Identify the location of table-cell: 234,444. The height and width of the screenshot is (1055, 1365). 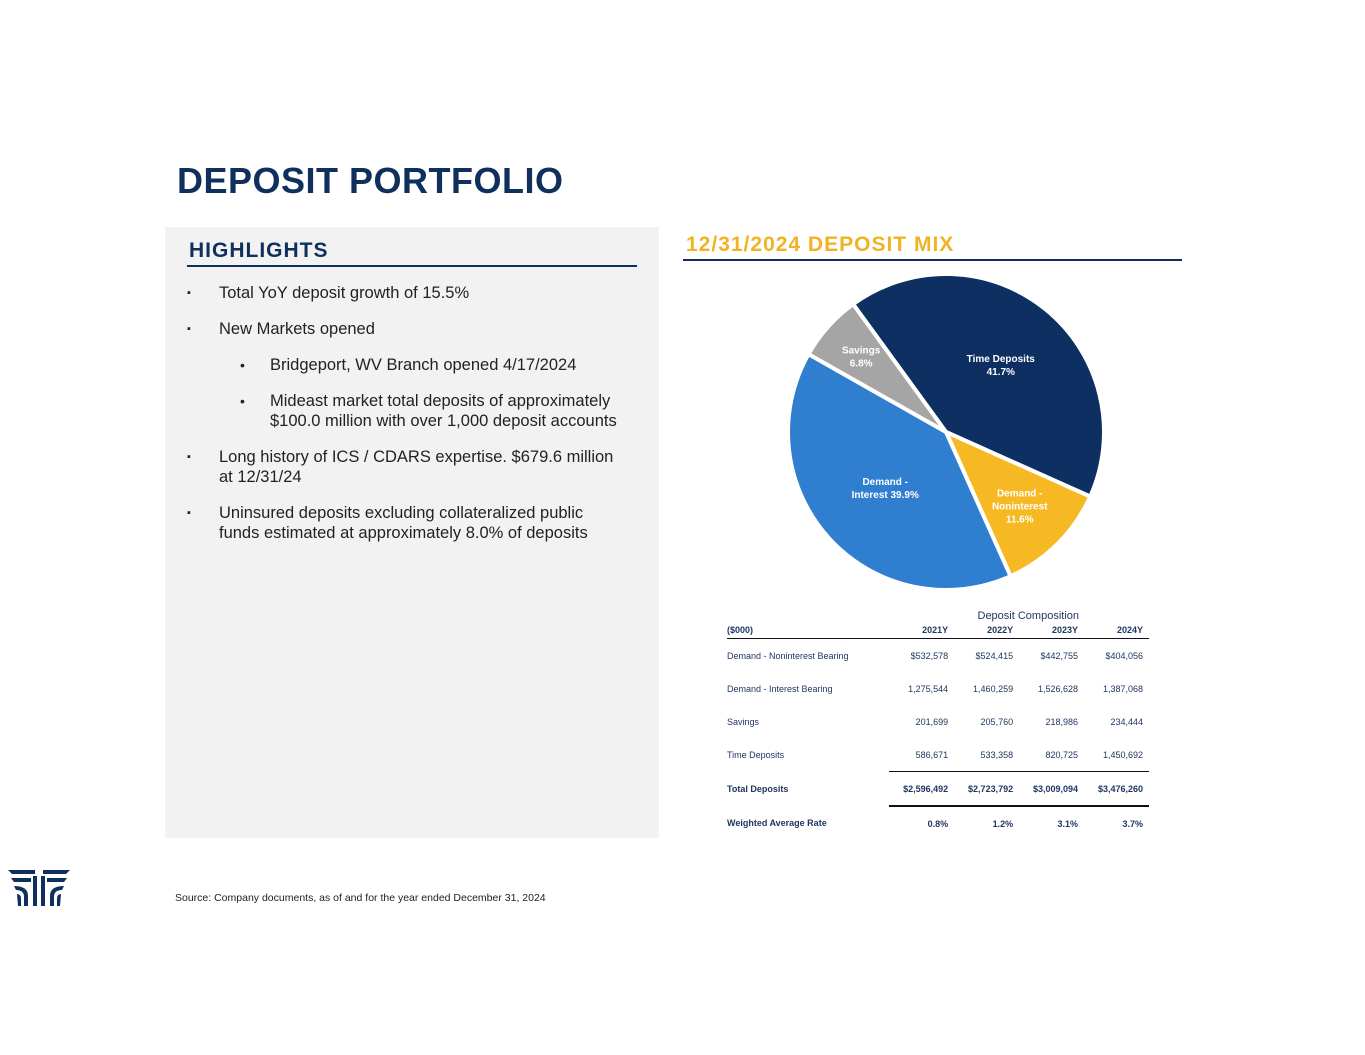
(1126, 721).